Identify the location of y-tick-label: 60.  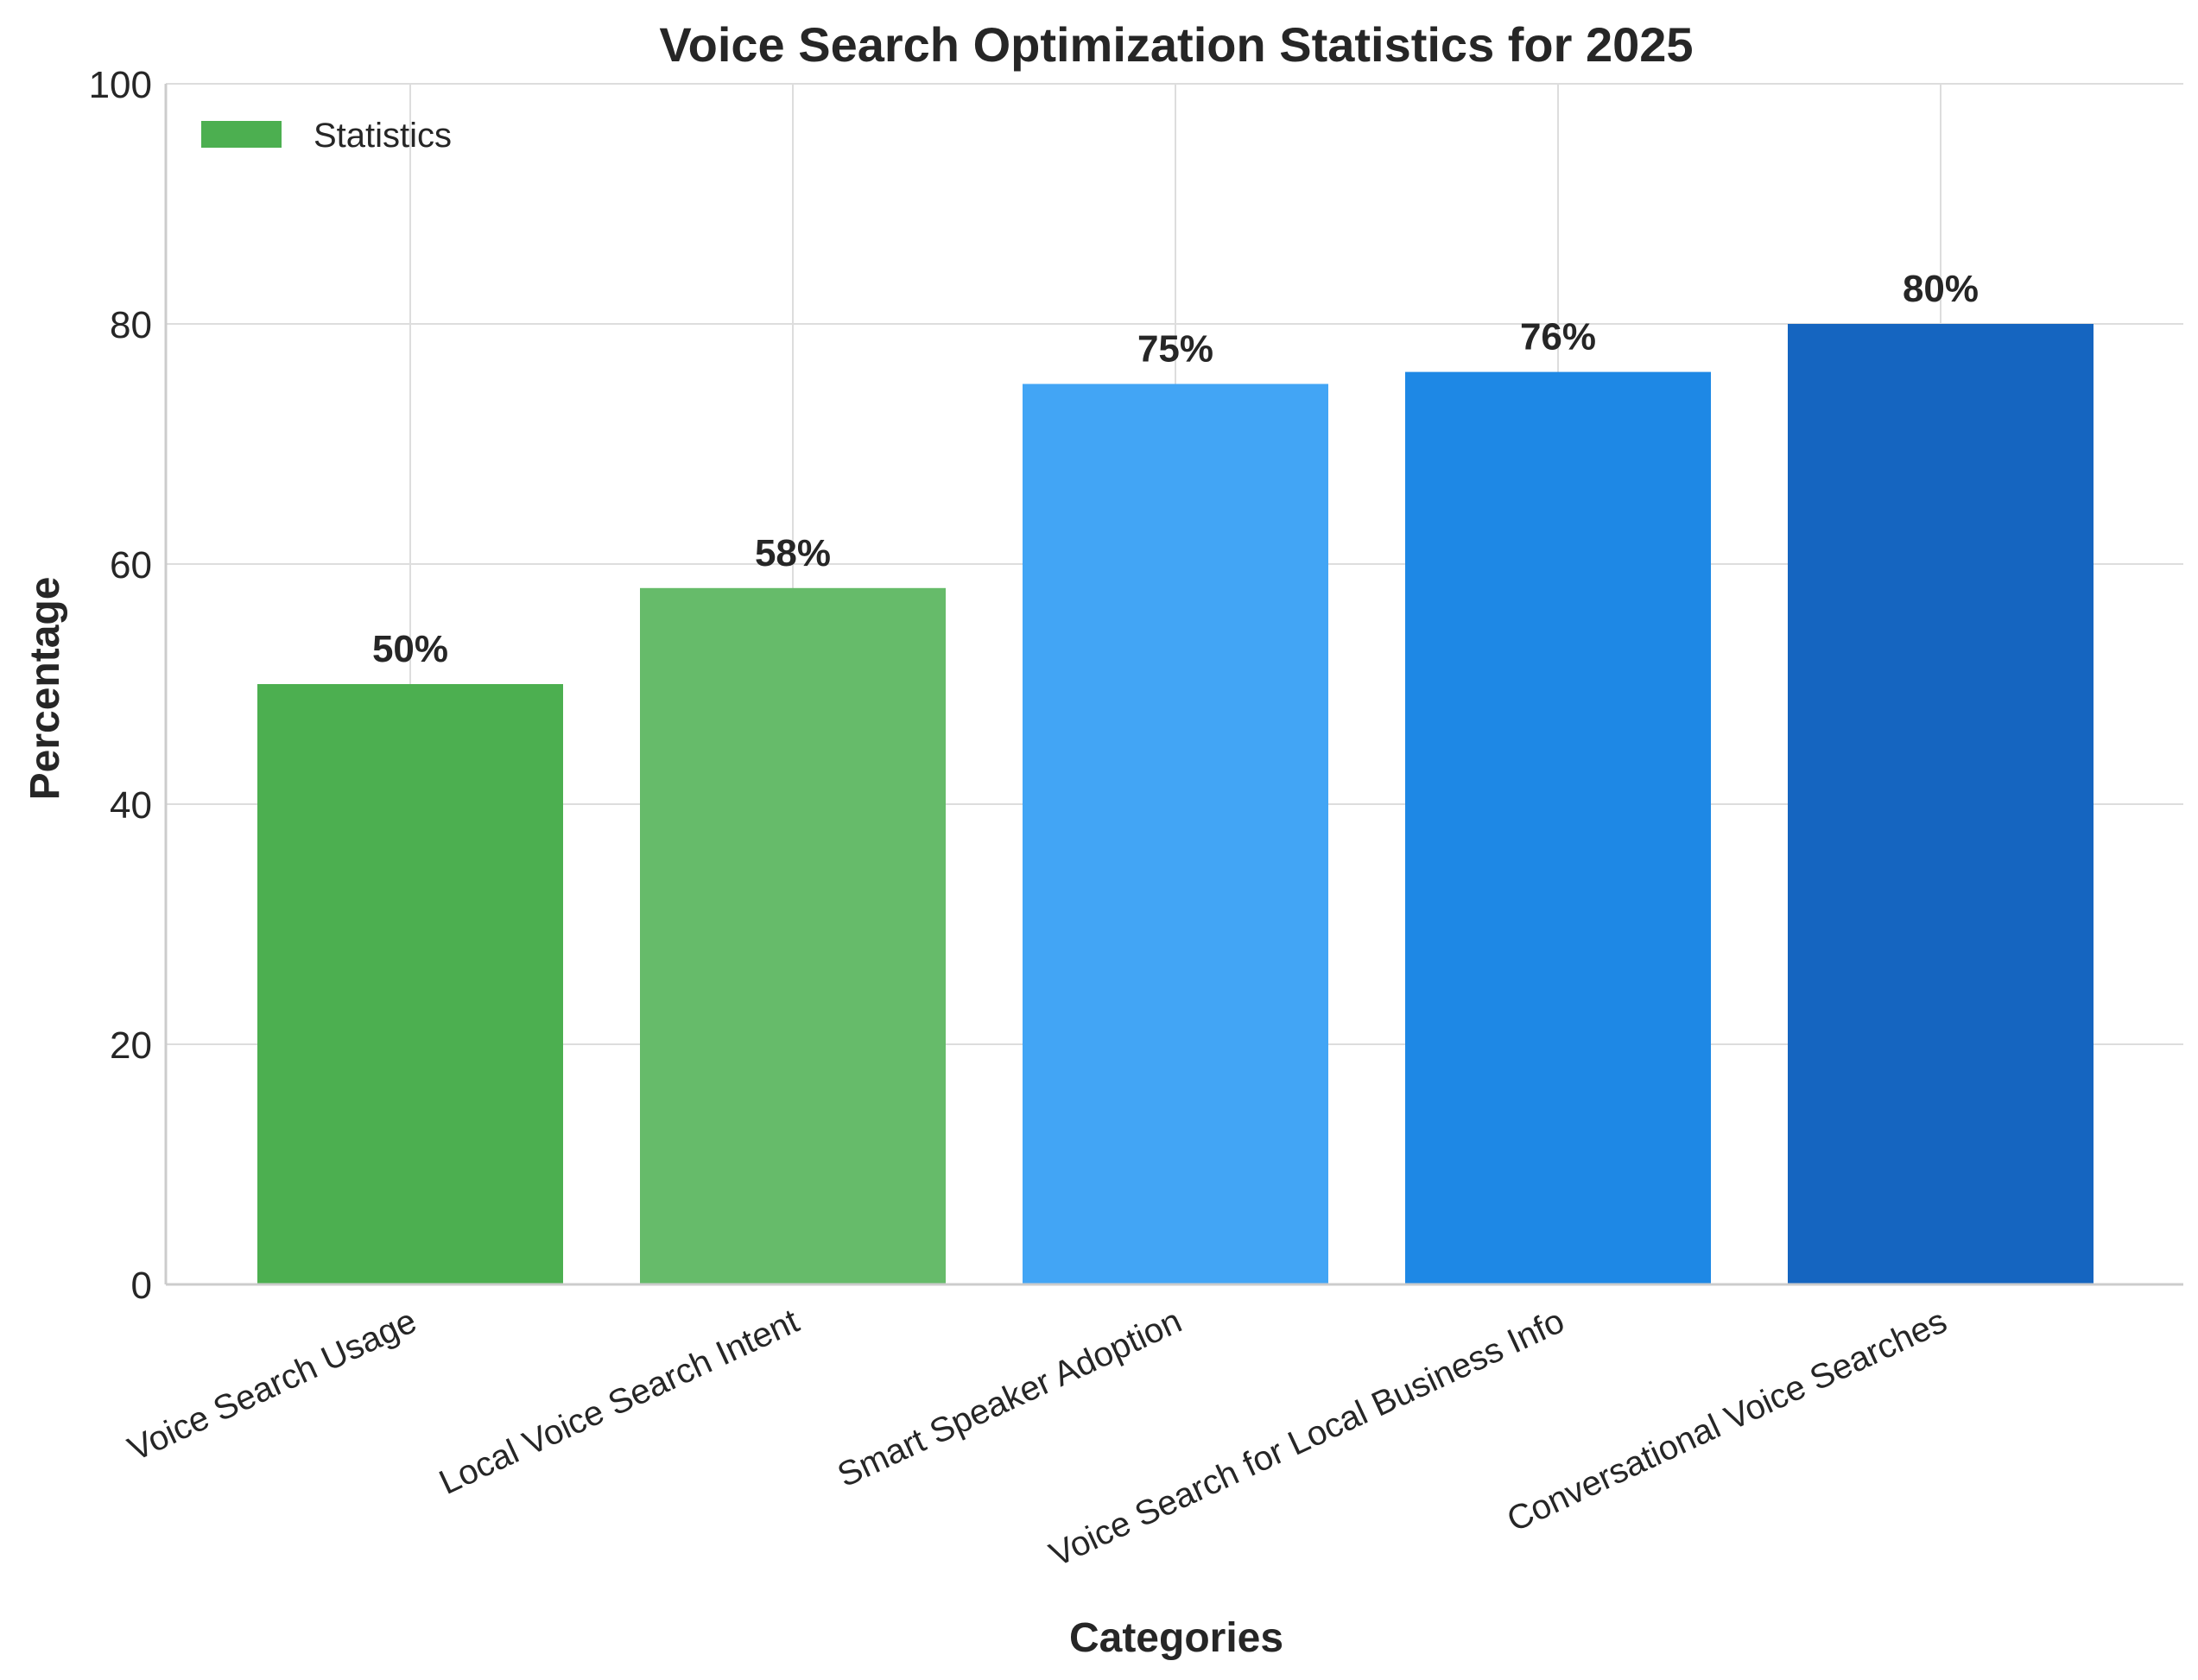
(131, 565).